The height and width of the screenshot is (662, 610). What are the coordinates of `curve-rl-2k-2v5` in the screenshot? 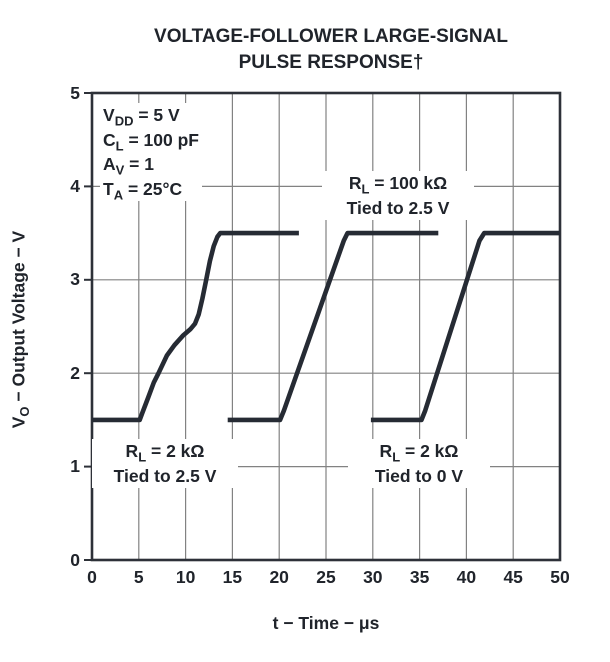 It's located at (195, 326).